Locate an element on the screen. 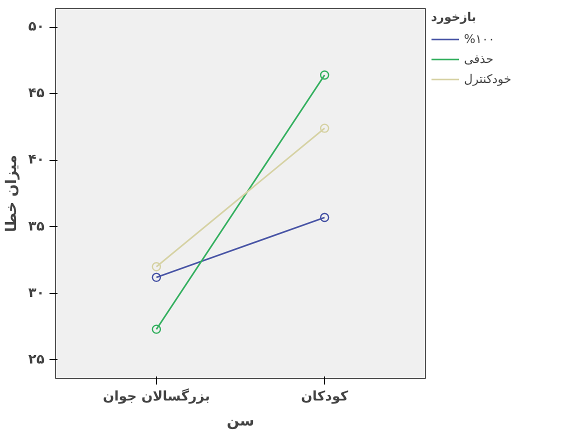 The image size is (566, 434). y-tick-label: ۴۵ is located at coordinates (36, 94).